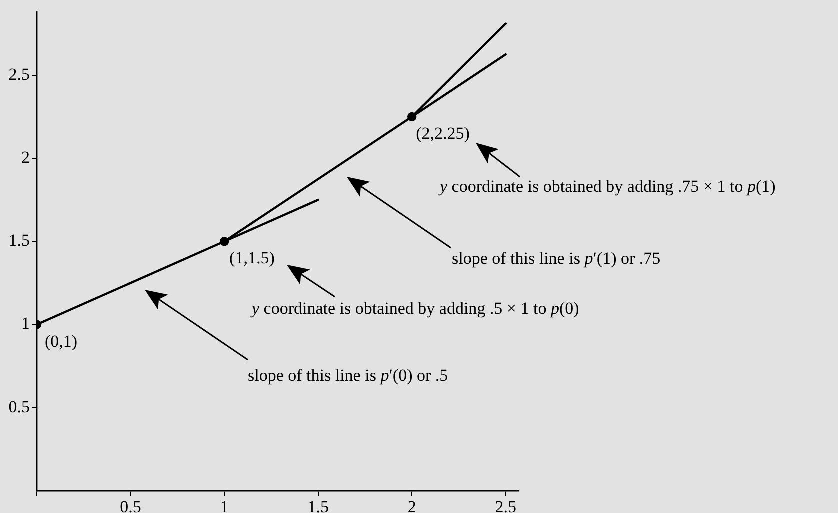  Describe the element at coordinates (412, 505) in the screenshot. I see `x-tick-label: 2` at that location.